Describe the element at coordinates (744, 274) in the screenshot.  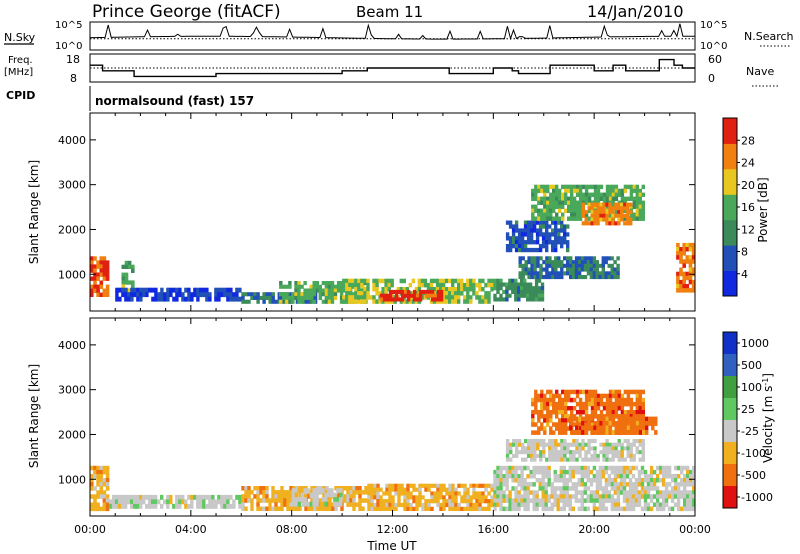
I see `colorbar-tick-label: 4` at that location.